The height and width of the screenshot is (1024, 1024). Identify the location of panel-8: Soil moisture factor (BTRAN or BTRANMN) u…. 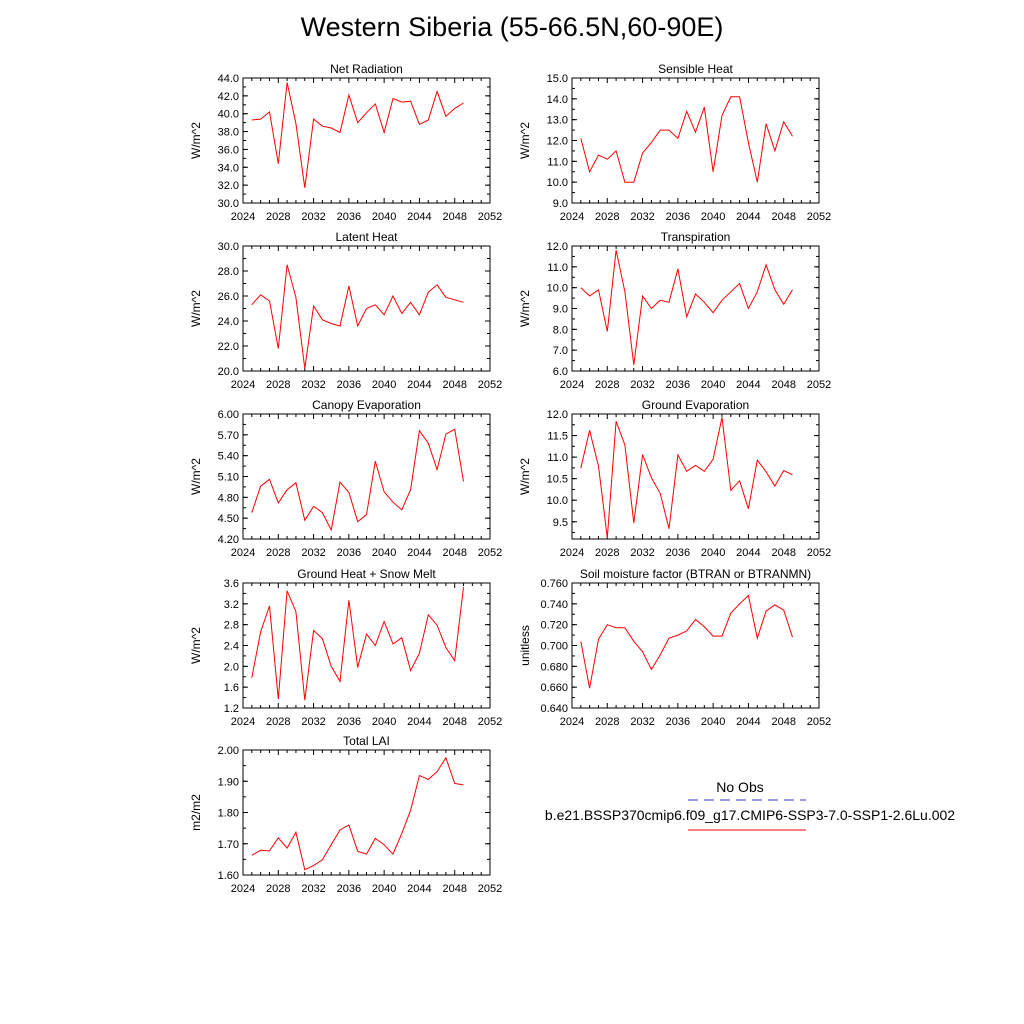
(674, 647).